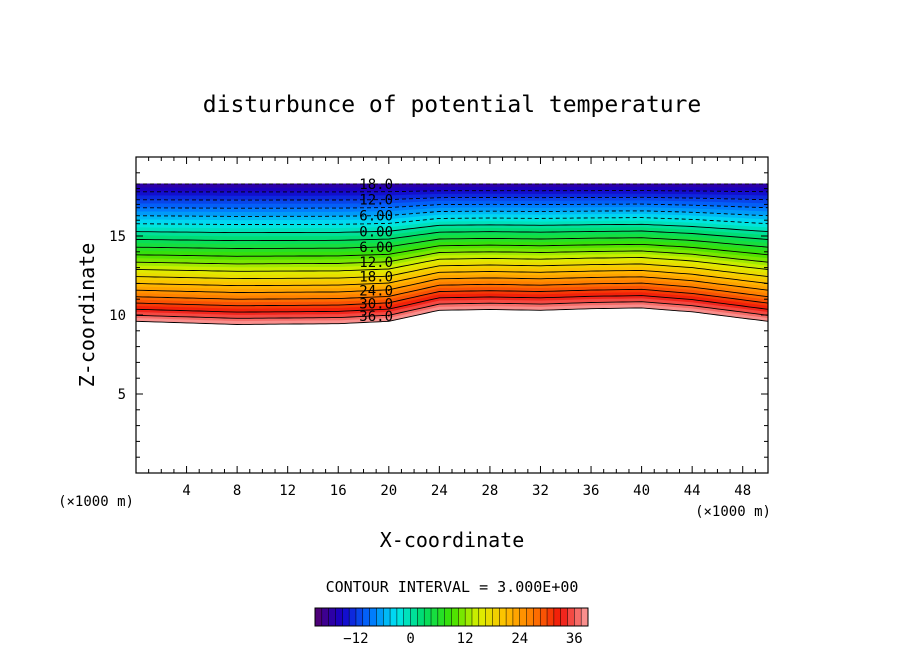  I want to click on x-tick-label: 32, so click(540, 491).